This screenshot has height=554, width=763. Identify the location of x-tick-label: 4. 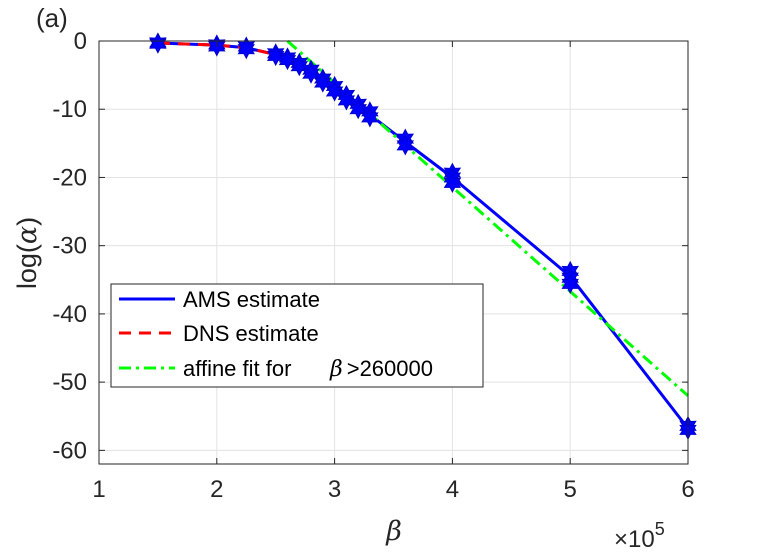
(452, 489).